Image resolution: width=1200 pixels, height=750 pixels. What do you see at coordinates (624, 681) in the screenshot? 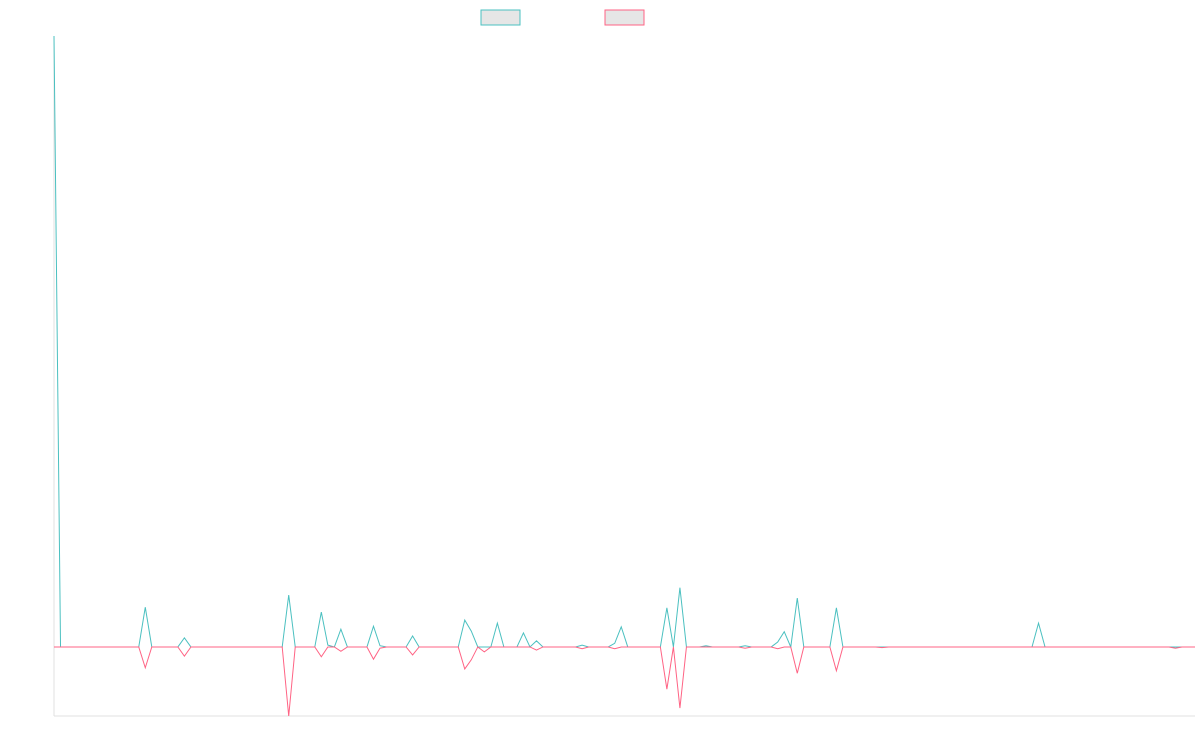
I see `line-series` at bounding box center [624, 681].